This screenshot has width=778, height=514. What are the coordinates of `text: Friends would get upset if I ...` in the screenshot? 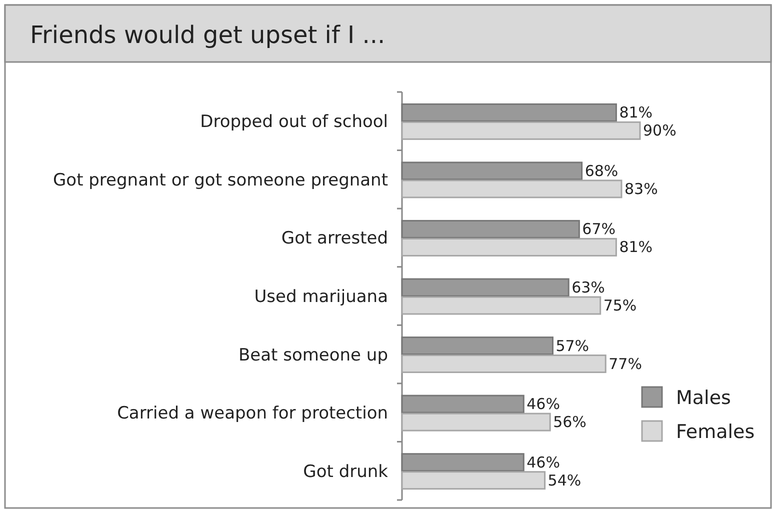 It's located at (208, 35).